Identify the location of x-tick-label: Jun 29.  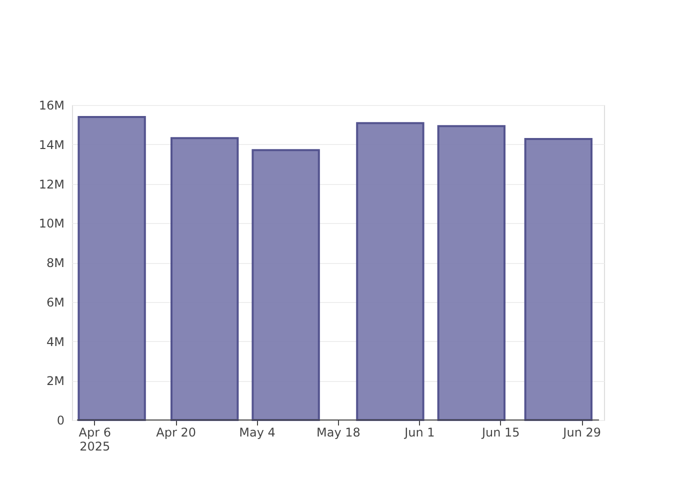
(582, 433).